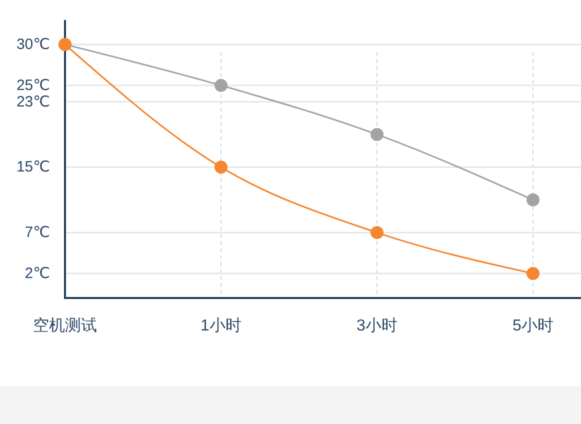 Image resolution: width=581 pixels, height=424 pixels. What do you see at coordinates (65, 325) in the screenshot?
I see `x-tick-label: 空机测试` at bounding box center [65, 325].